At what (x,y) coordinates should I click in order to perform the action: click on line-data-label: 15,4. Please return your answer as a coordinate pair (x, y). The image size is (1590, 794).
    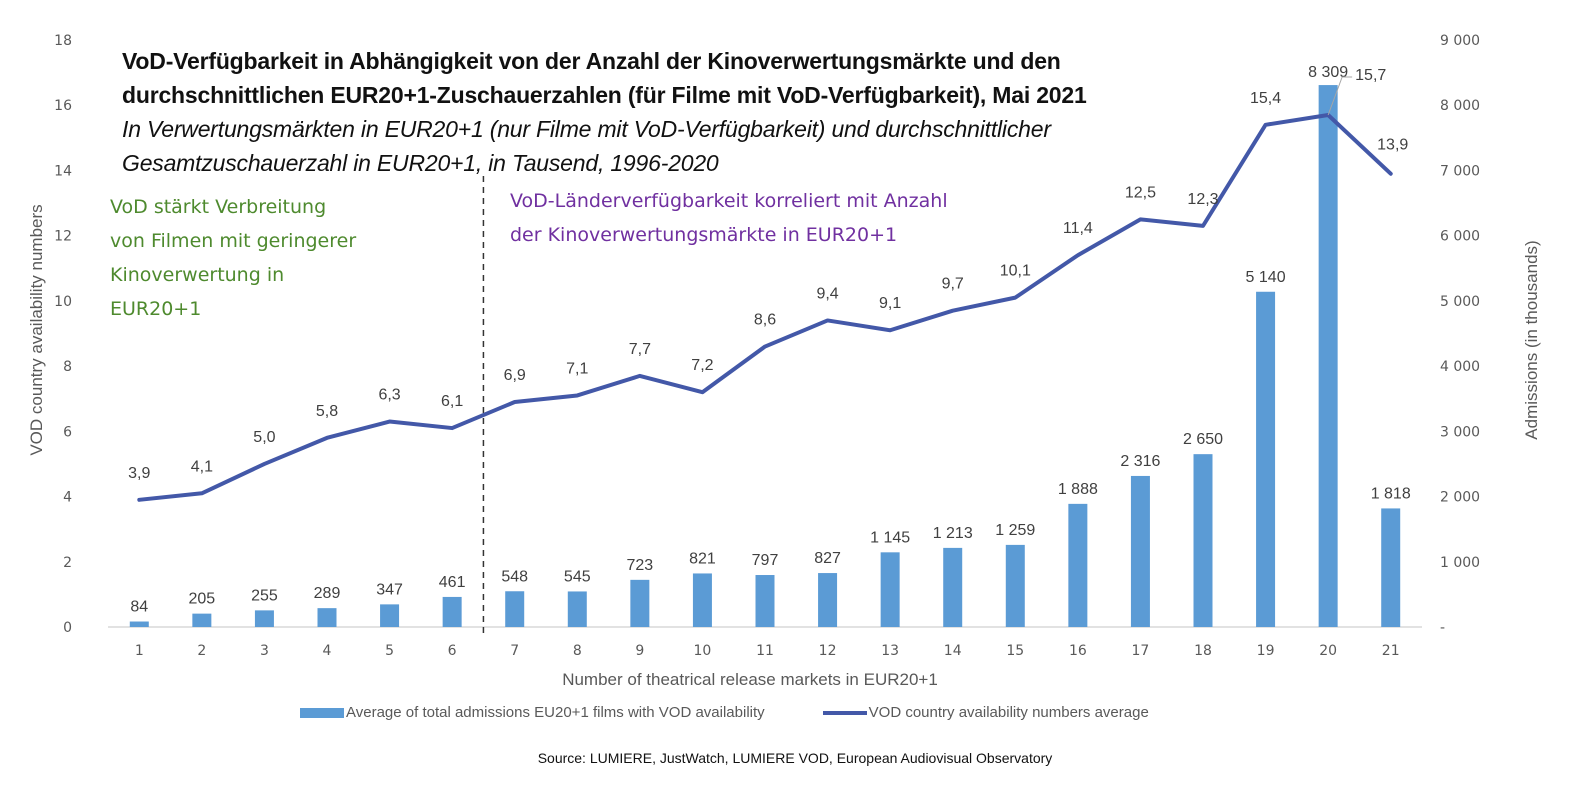
    Looking at the image, I should click on (1265, 98).